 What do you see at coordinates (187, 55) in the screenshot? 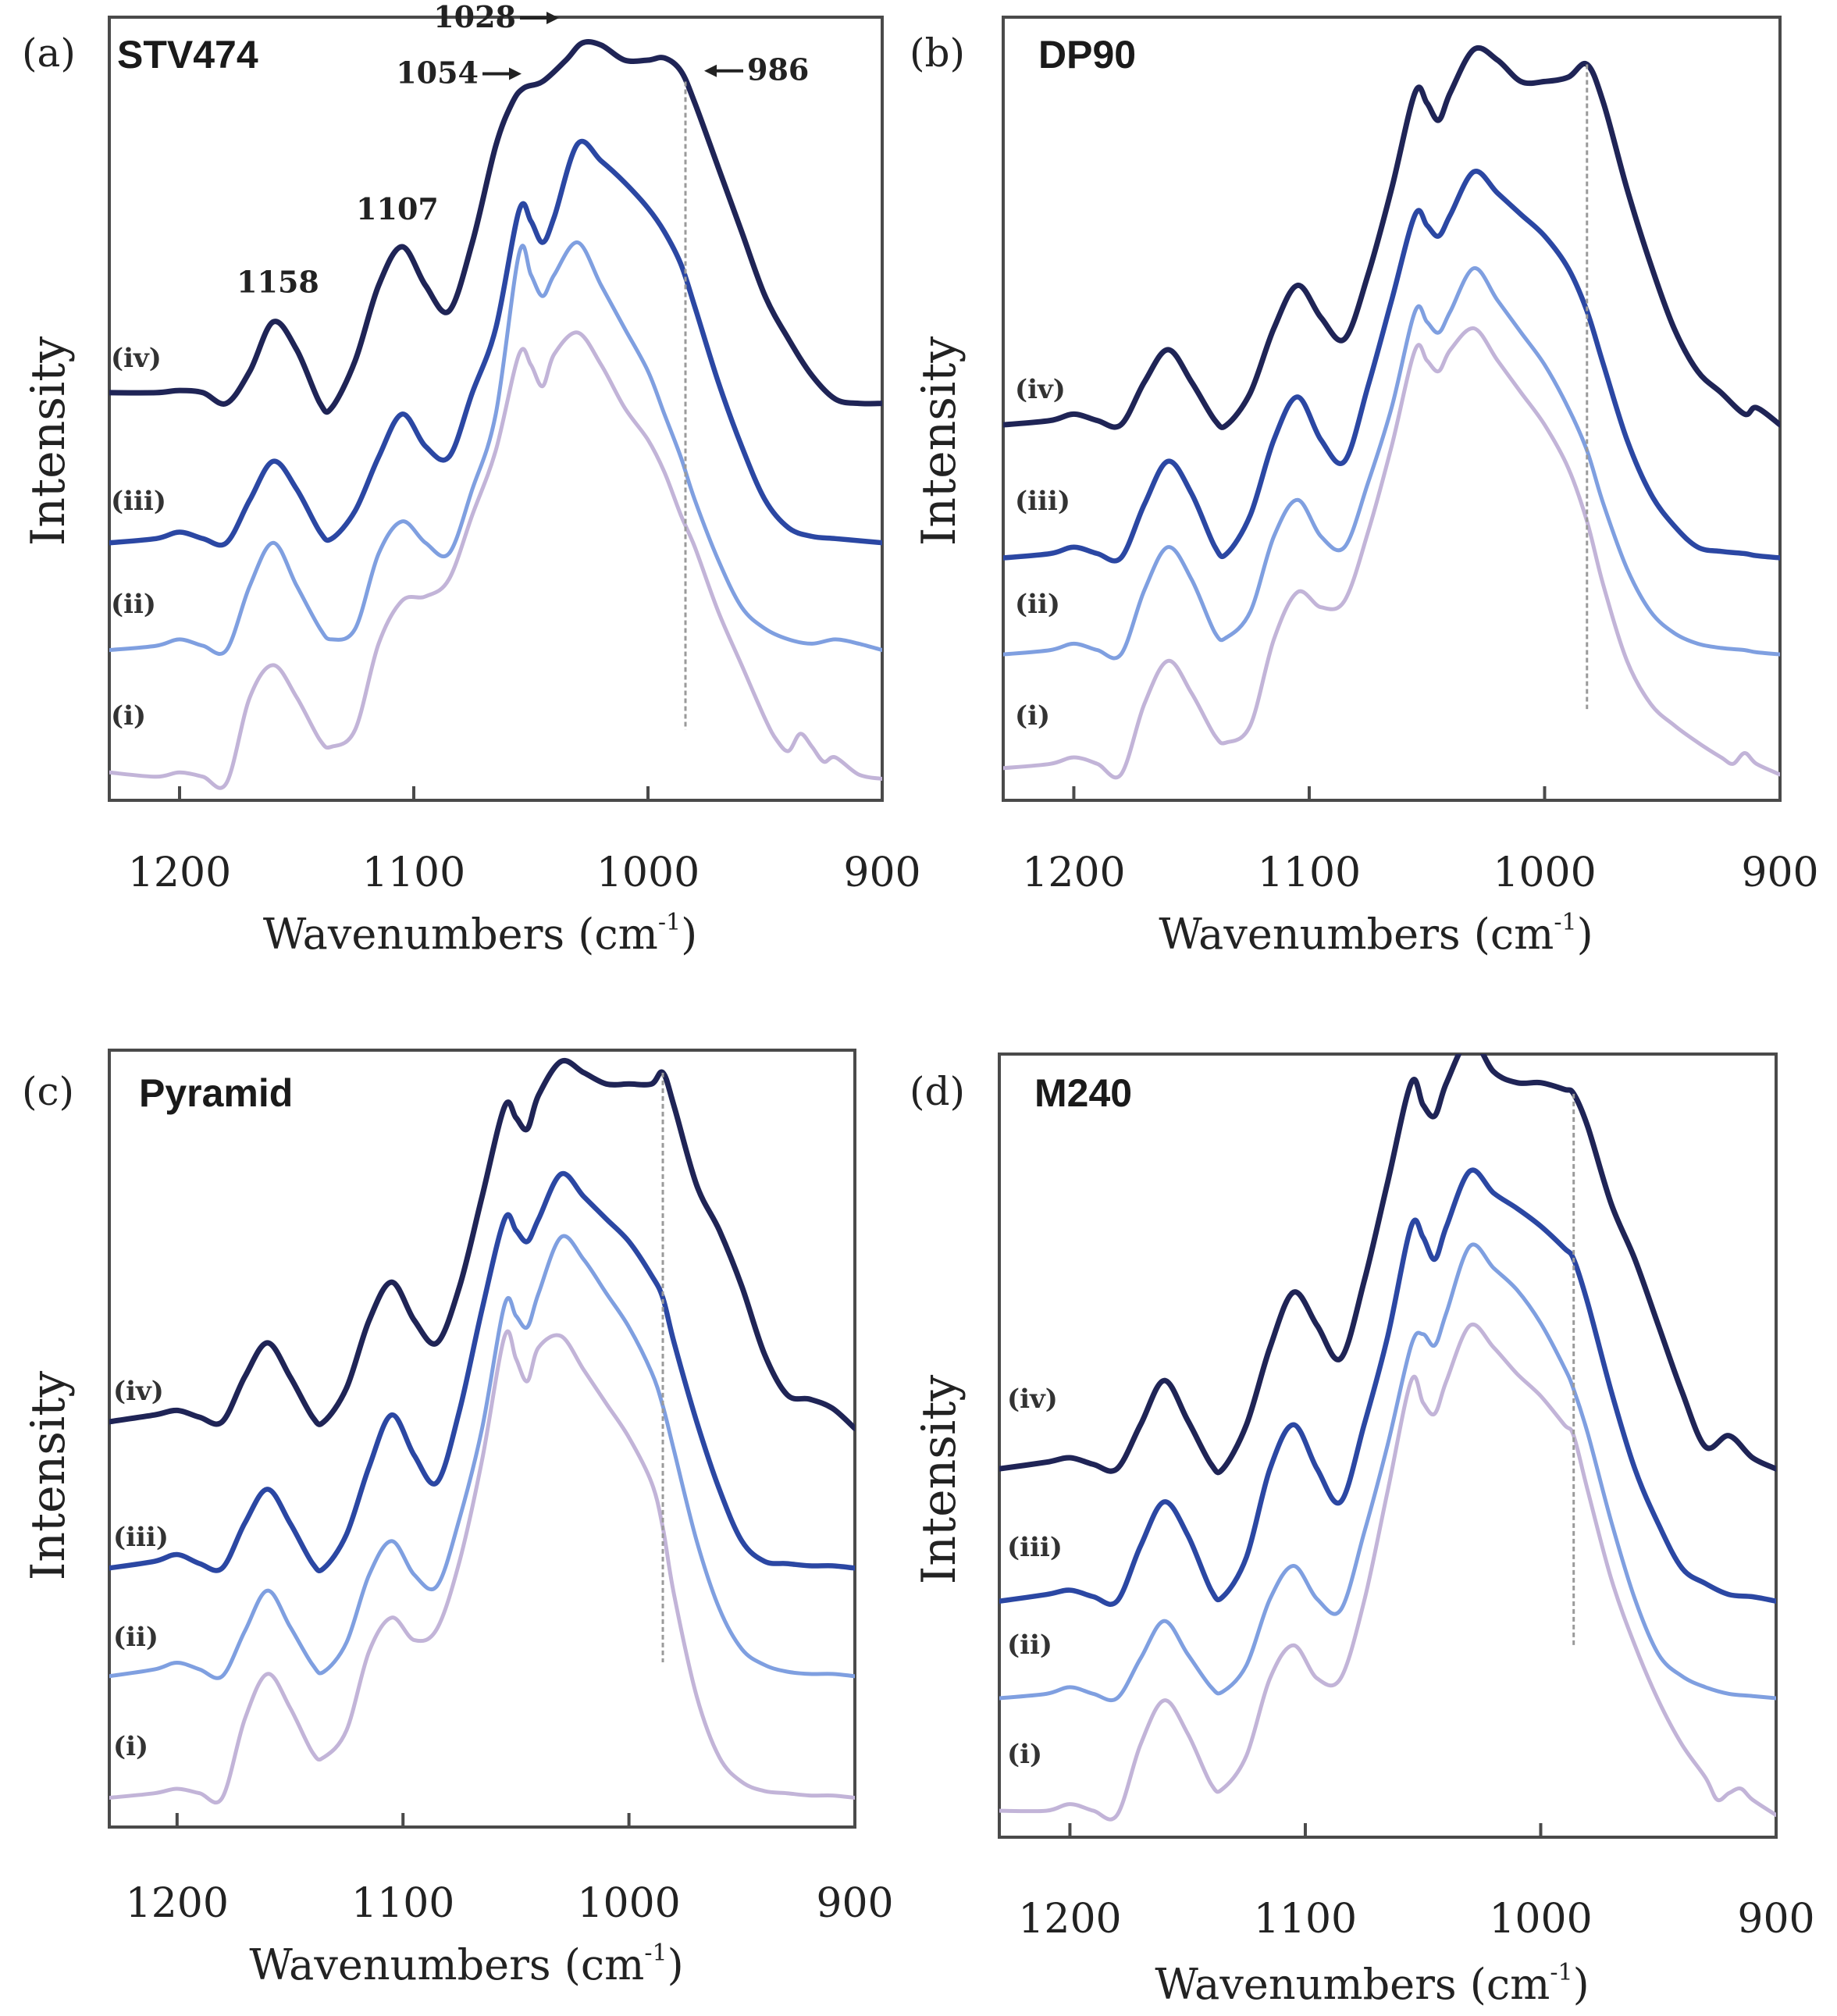
I see `panel-title: STV474` at bounding box center [187, 55].